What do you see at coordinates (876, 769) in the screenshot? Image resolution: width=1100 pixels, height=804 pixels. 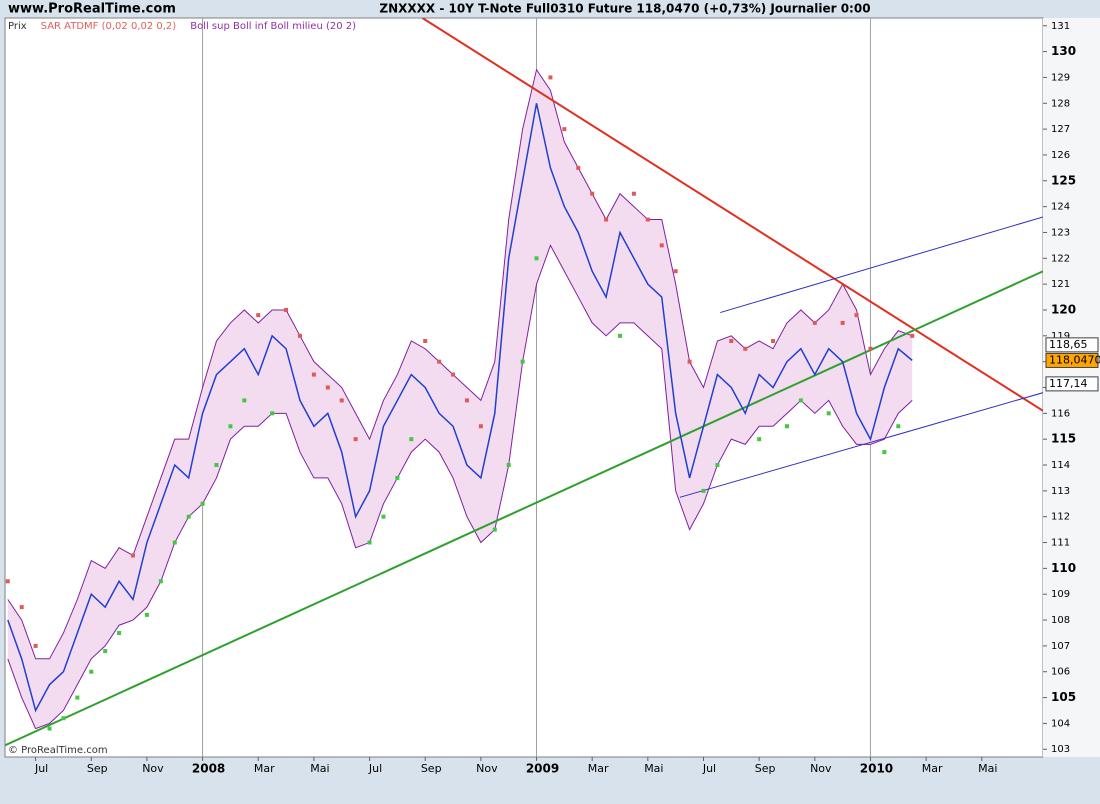 I see `x-tick-label: 2010` at bounding box center [876, 769].